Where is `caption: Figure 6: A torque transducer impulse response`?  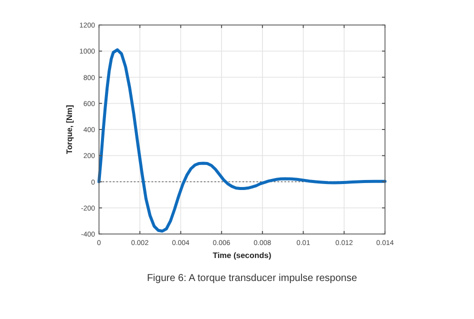
caption: Figure 6: A torque transducer impulse response is located at coordinates (252, 278).